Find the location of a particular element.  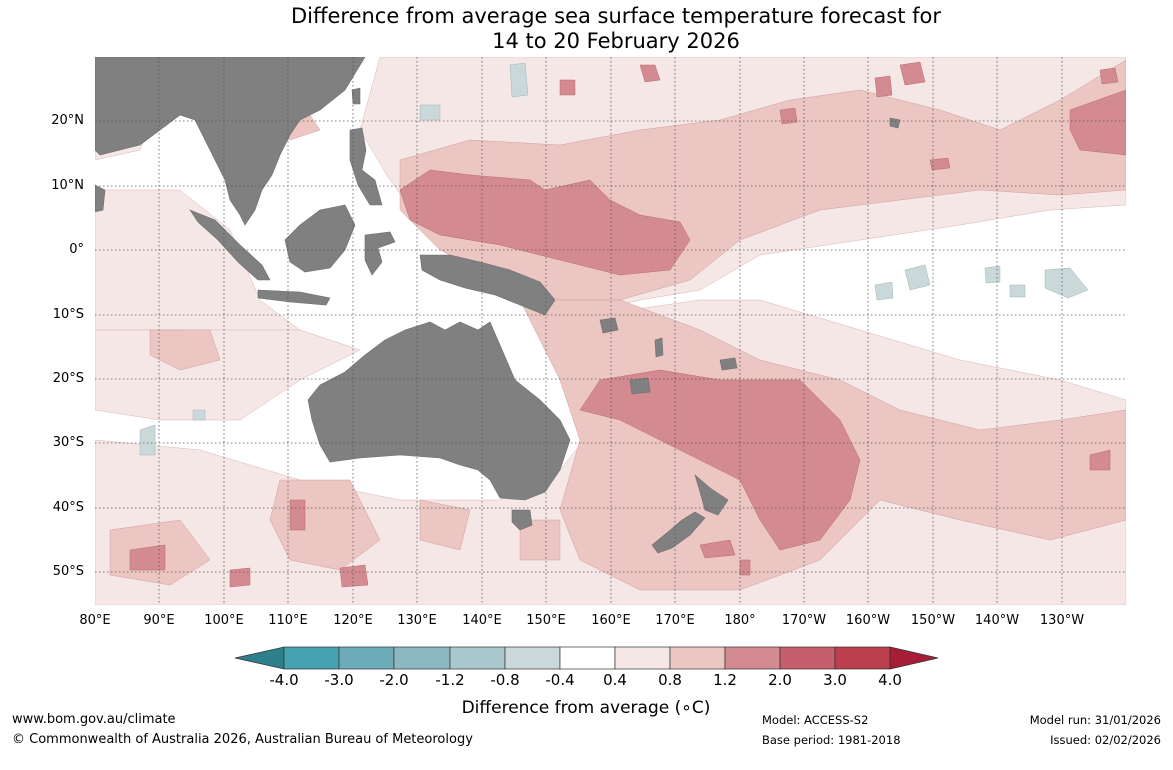

land-java is located at coordinates (294, 297).